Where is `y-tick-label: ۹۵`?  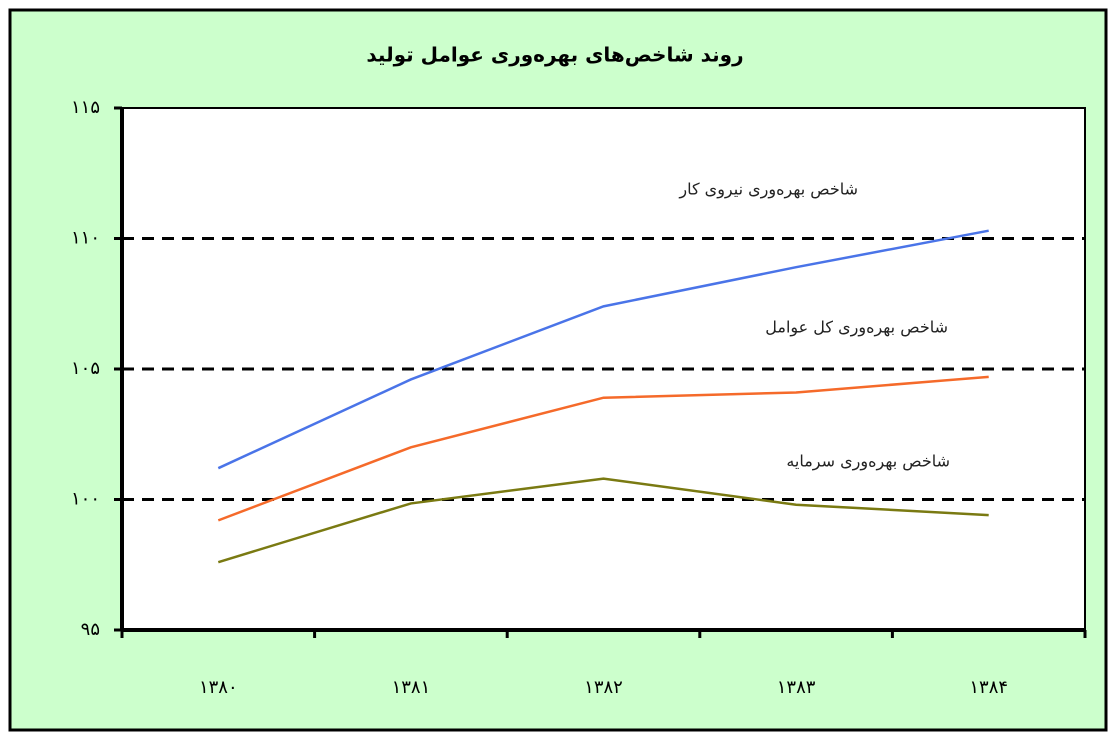 y-tick-label: ۹۵ is located at coordinates (90, 629).